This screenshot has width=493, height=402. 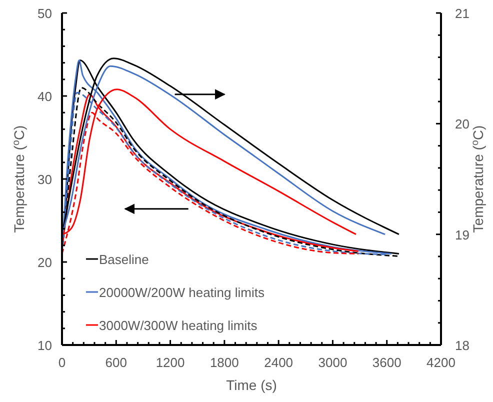 I want to click on x-tick-label: 1200, so click(x=170, y=362).